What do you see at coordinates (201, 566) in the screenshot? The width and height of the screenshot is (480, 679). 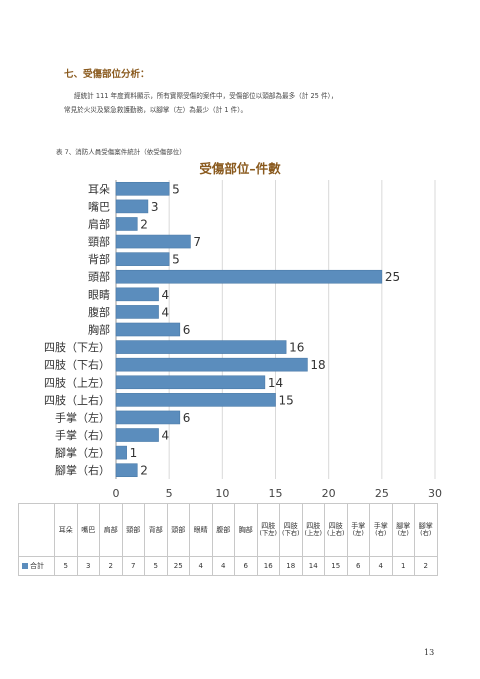 I see `table-value-cell: 4` at bounding box center [201, 566].